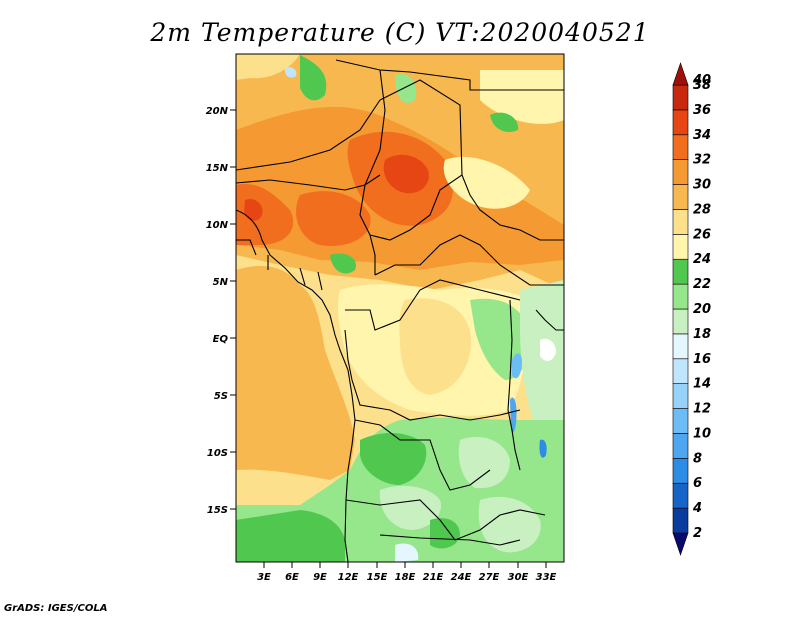 This screenshot has height=618, width=800. Describe the element at coordinates (546, 577) in the screenshot. I see `lon-label-33e: 33E` at that location.